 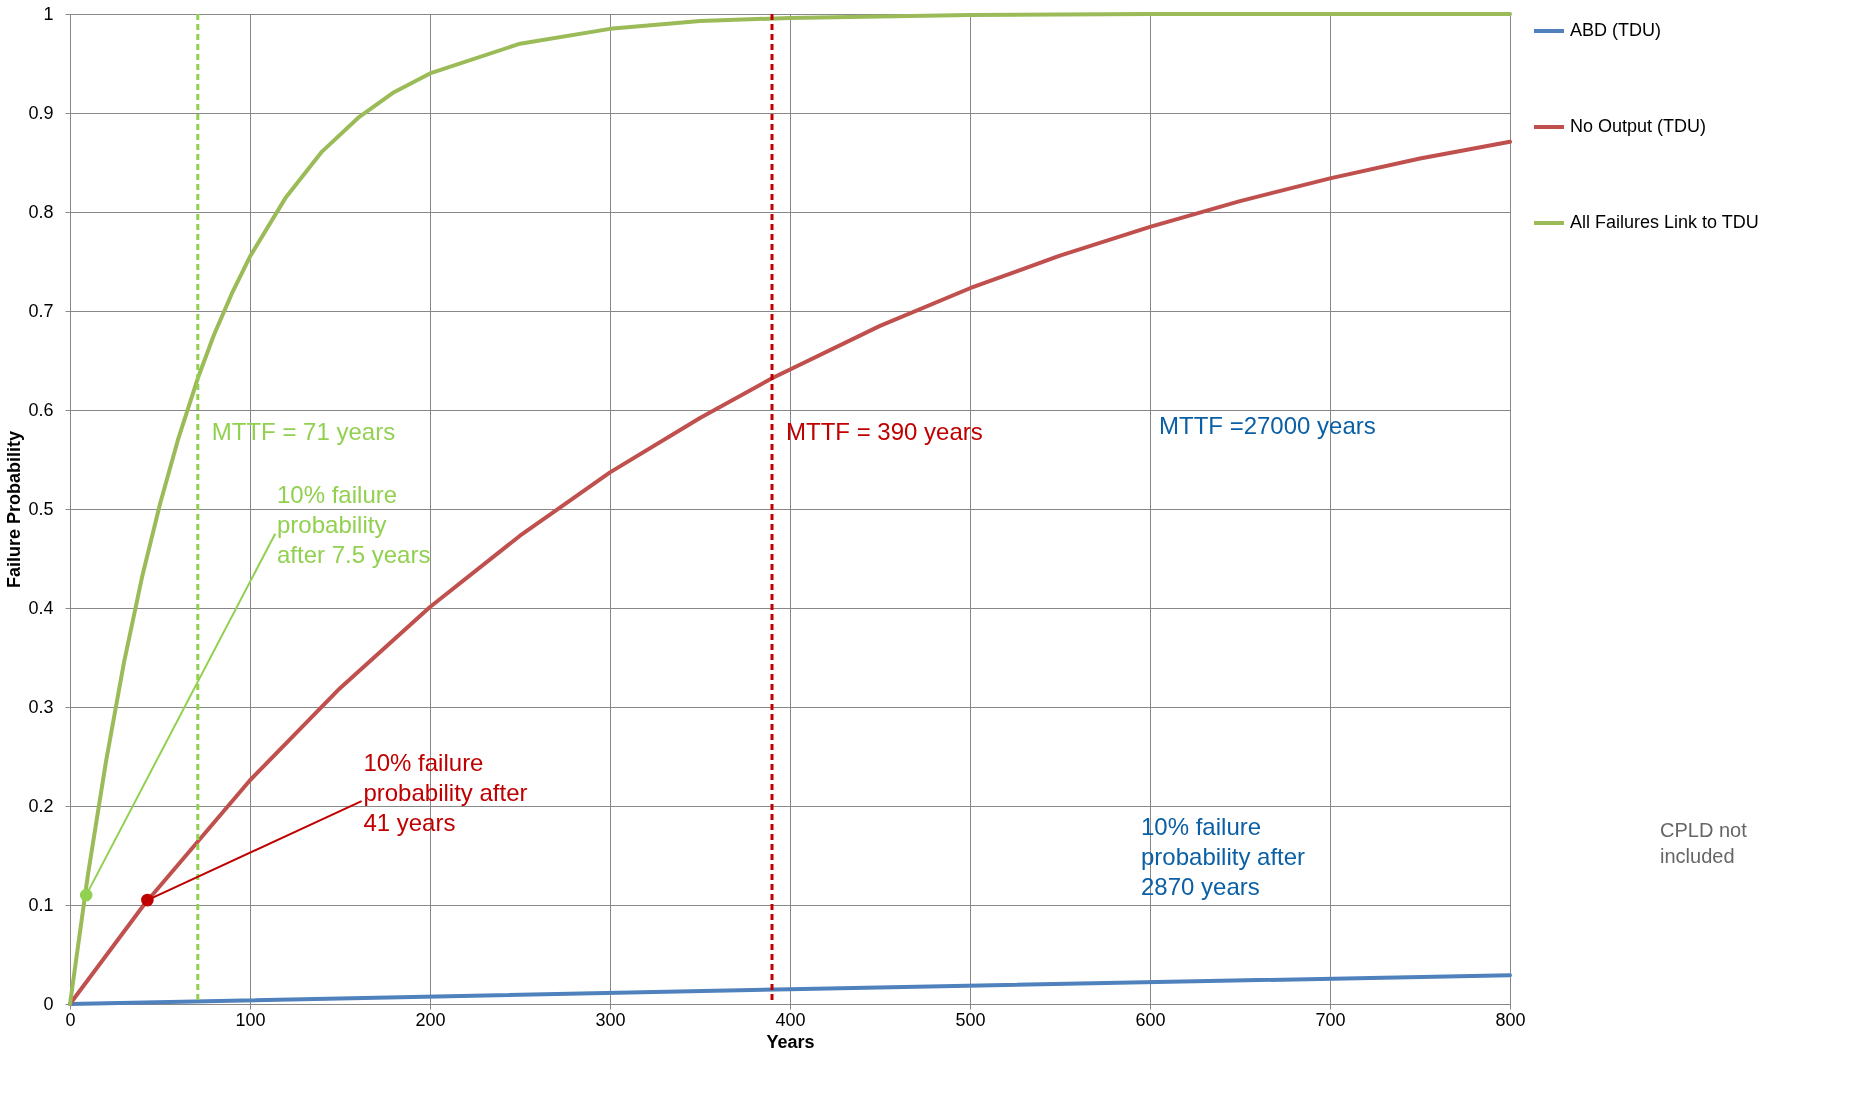 What do you see at coordinates (41, 904) in the screenshot?
I see `y-tick-label: 0.1` at bounding box center [41, 904].